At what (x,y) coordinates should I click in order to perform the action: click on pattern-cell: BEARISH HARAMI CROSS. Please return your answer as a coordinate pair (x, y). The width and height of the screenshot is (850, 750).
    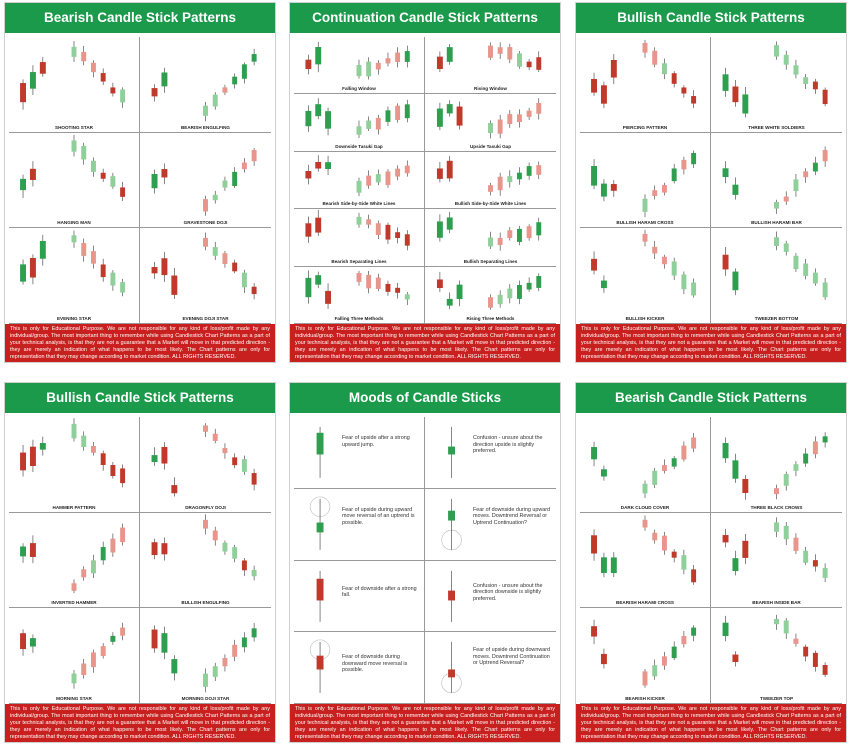
    Looking at the image, I should click on (645, 560).